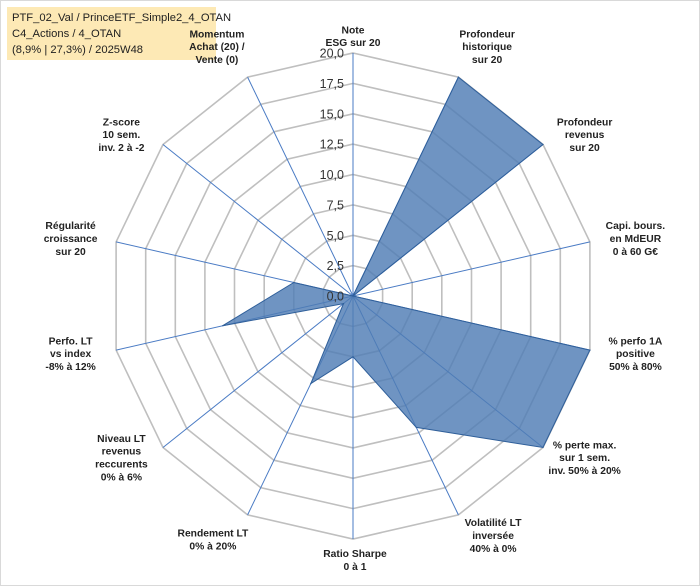 This screenshot has width=700, height=586. I want to click on tick-label-7: 17,5, so click(332, 84).